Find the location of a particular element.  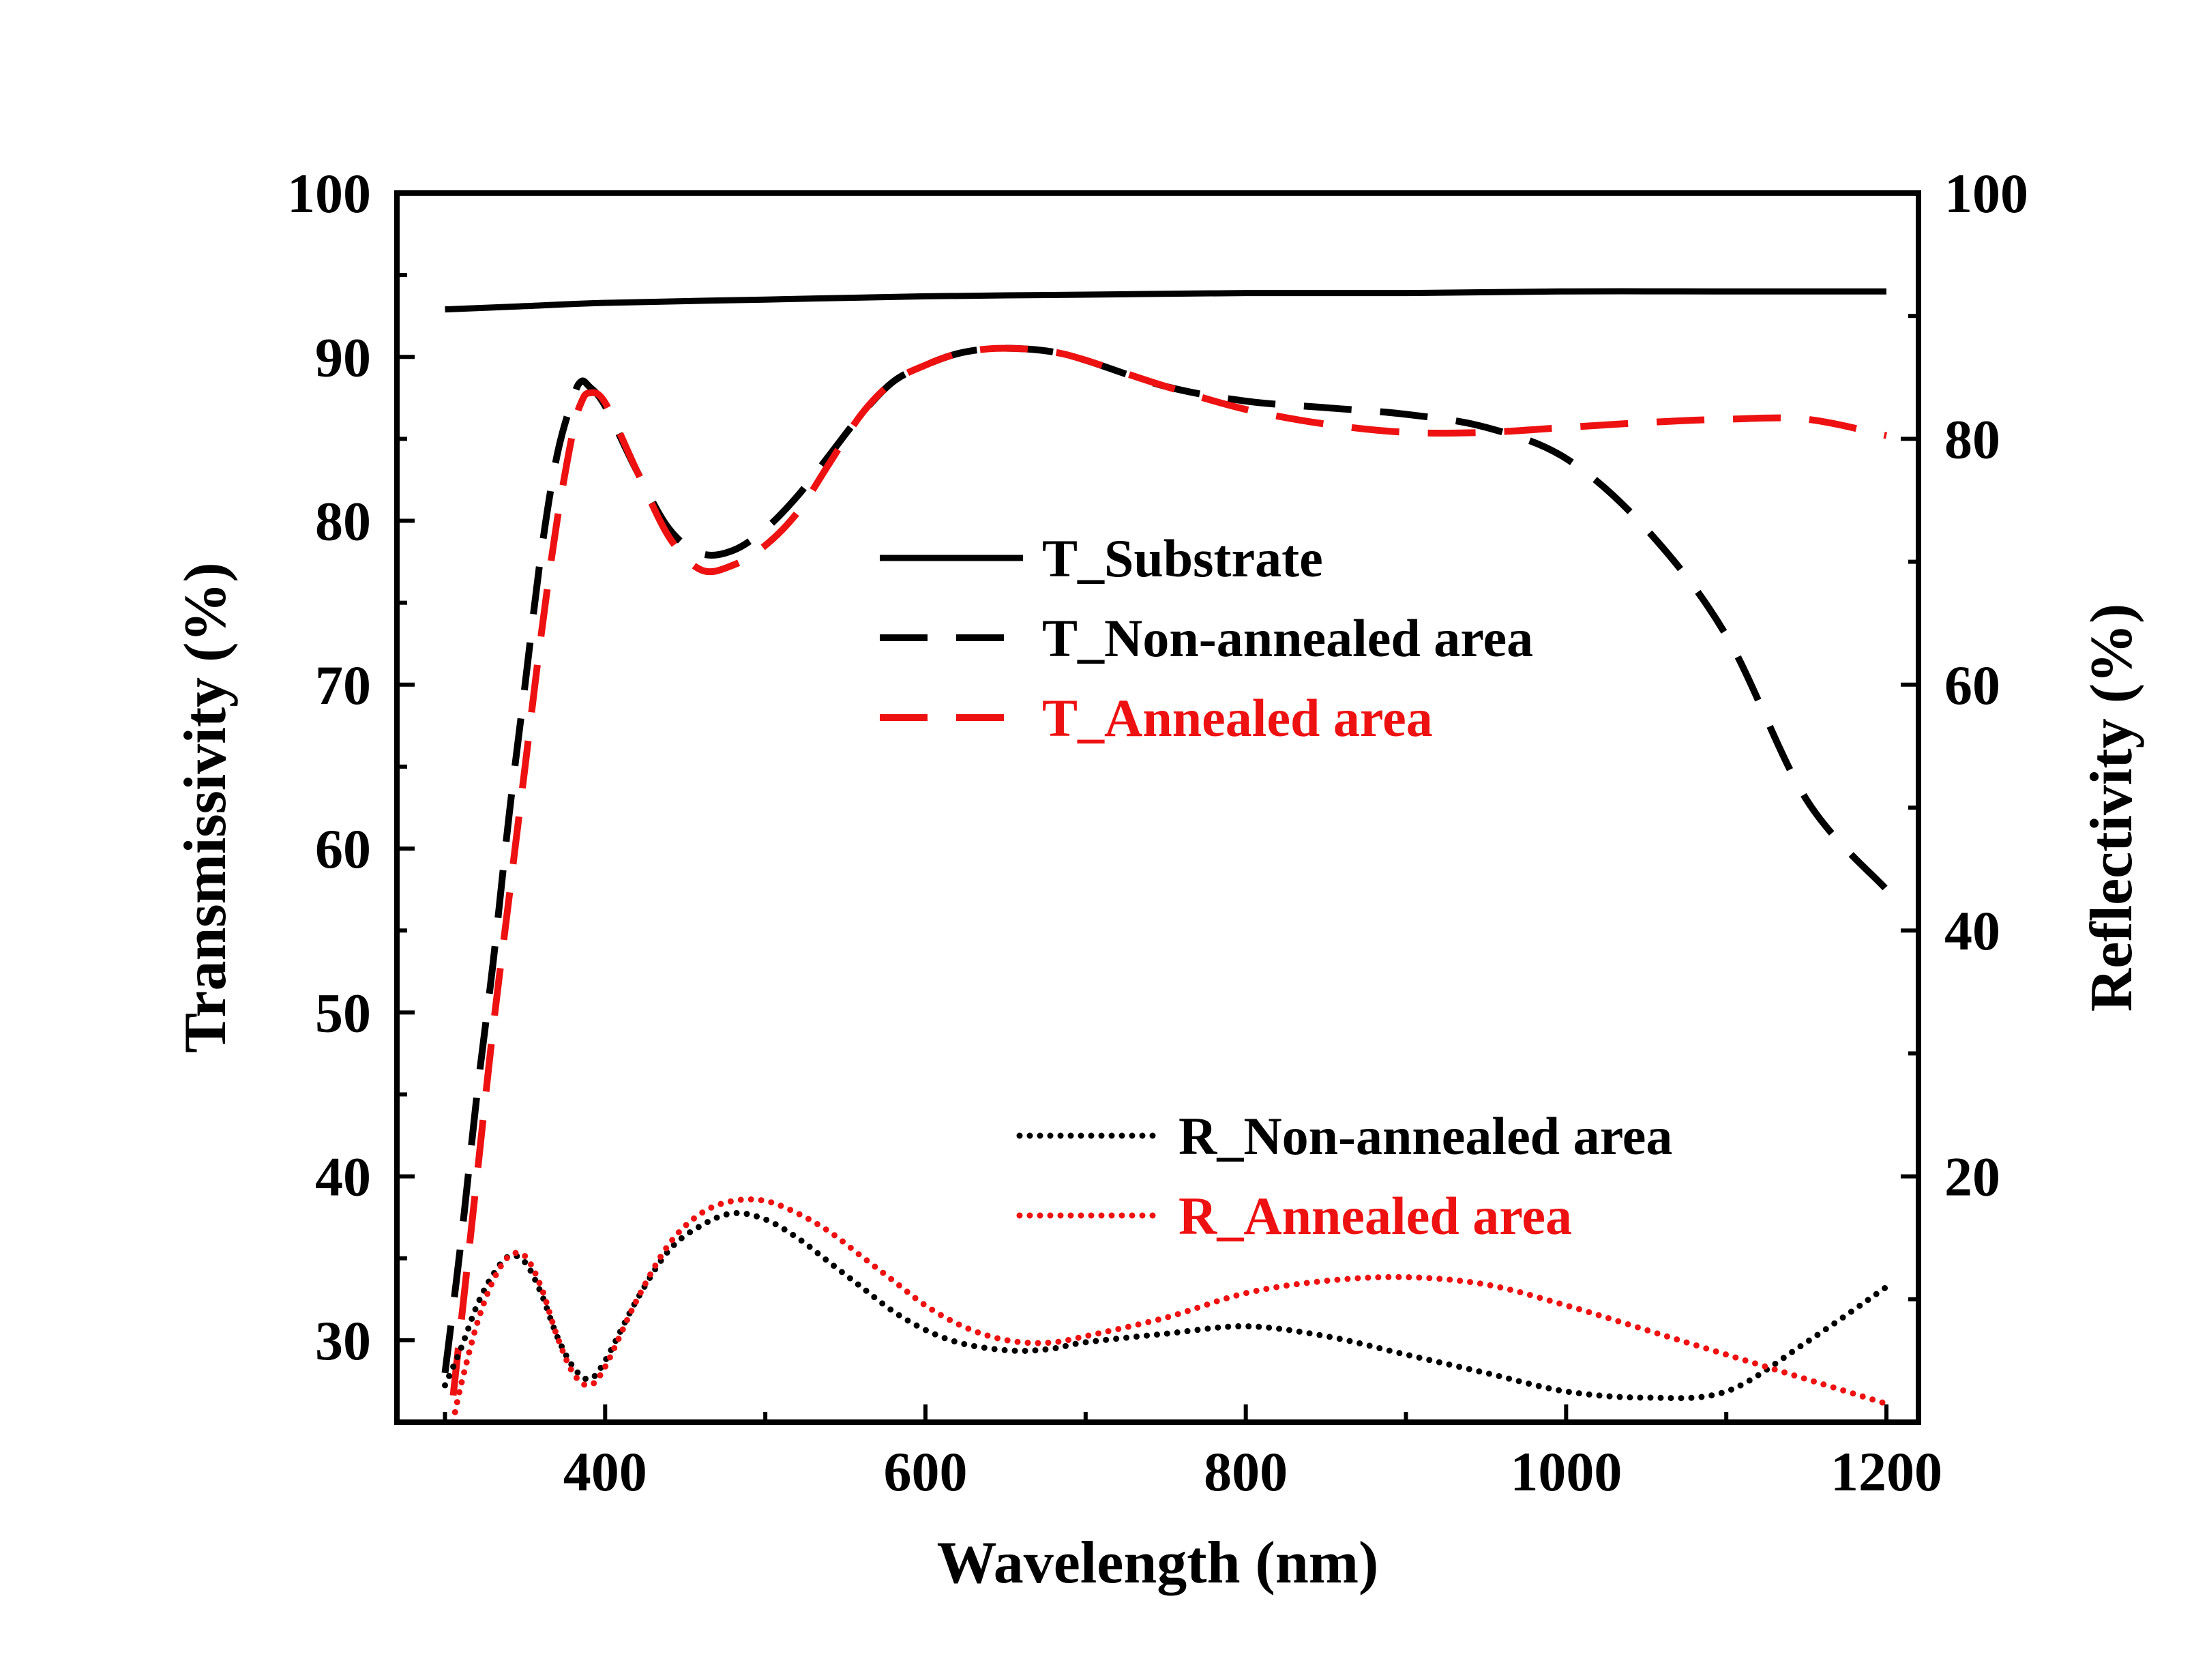

y2-tick-label: 60 is located at coordinates (1972, 685).